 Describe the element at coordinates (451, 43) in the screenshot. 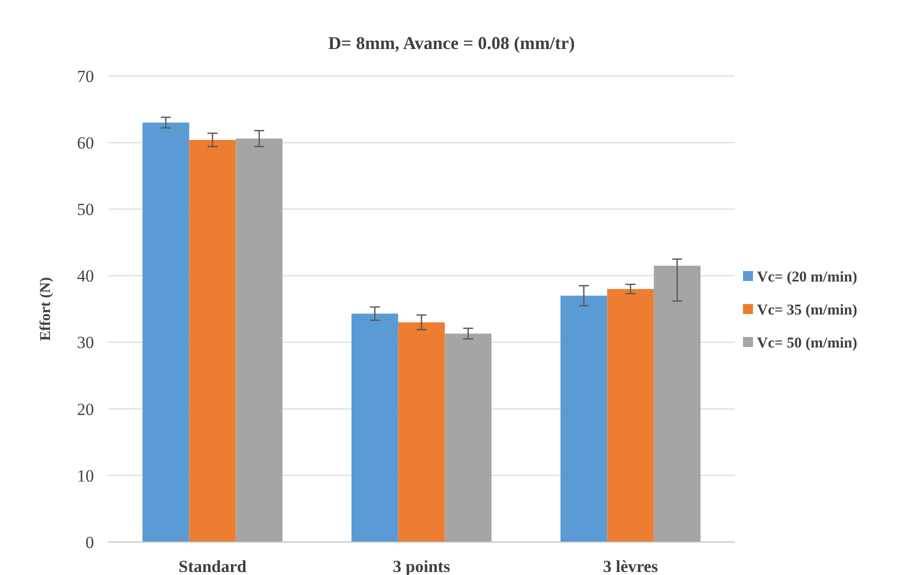

I see `chart-title: D= 8mm, Avance = 0.08 (mm/tr)` at that location.